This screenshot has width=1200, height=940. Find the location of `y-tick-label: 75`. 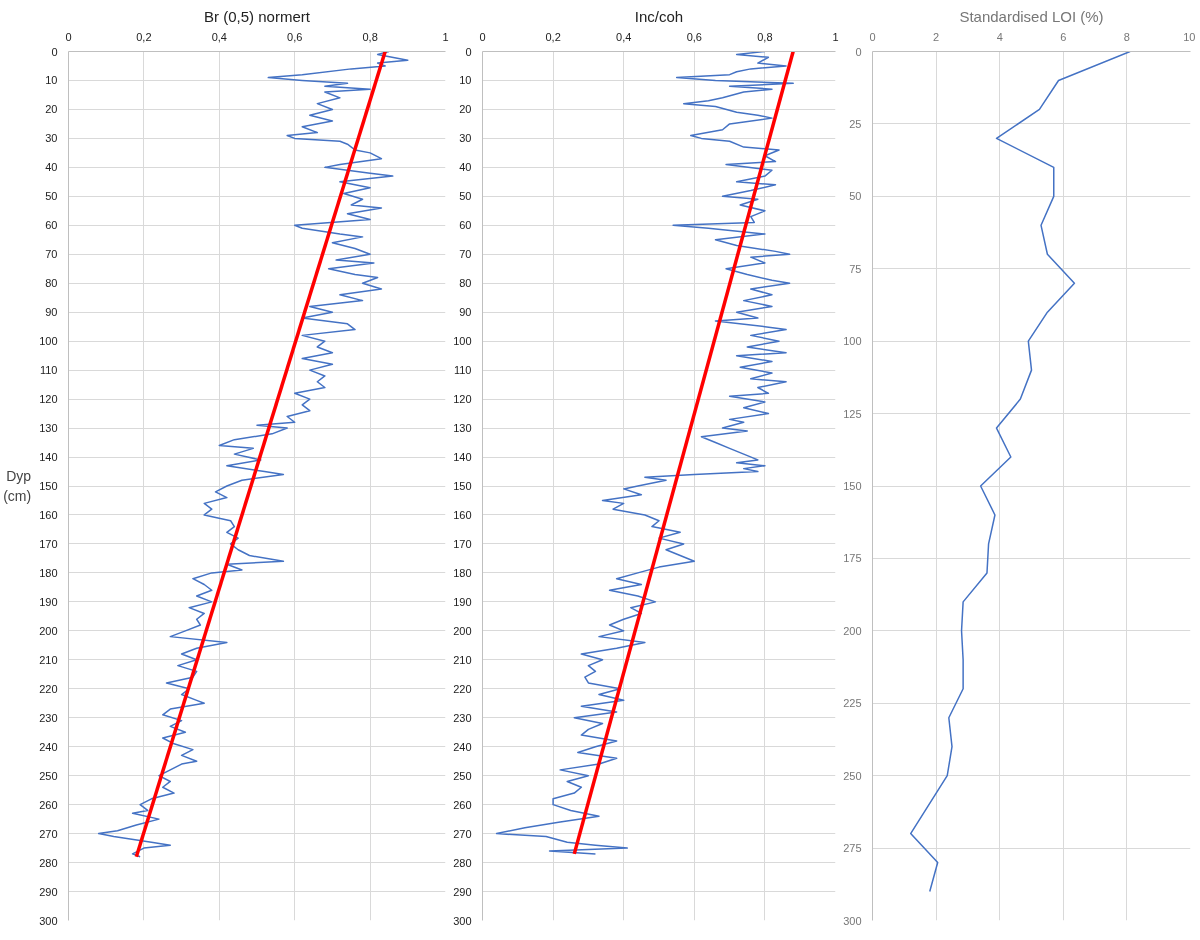

y-tick-label: 75 is located at coordinates (855, 268).